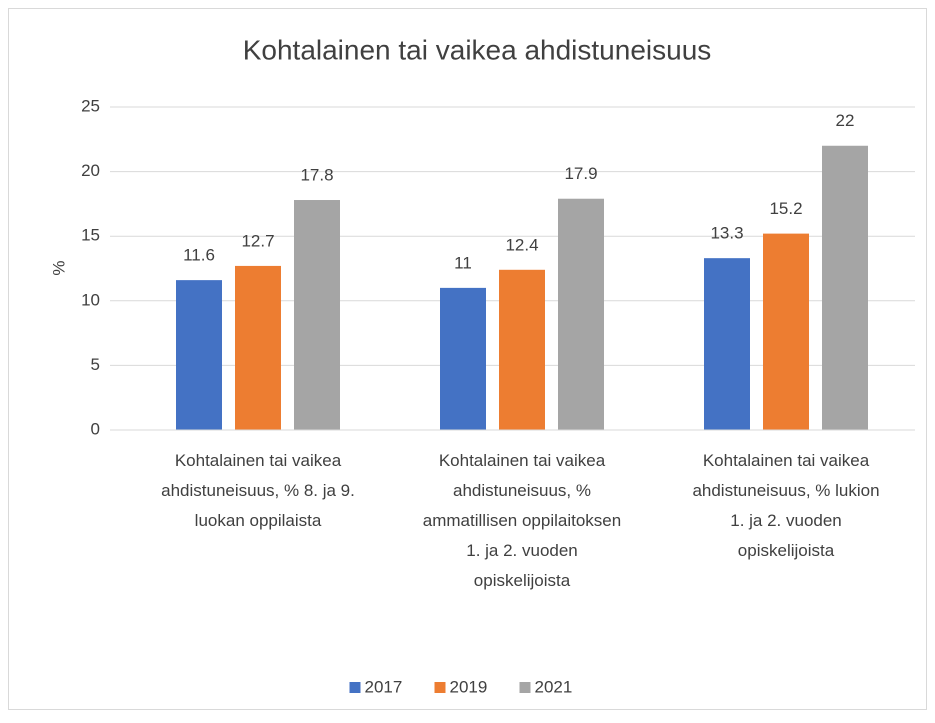  I want to click on y-tick-label: 5, so click(95, 364).